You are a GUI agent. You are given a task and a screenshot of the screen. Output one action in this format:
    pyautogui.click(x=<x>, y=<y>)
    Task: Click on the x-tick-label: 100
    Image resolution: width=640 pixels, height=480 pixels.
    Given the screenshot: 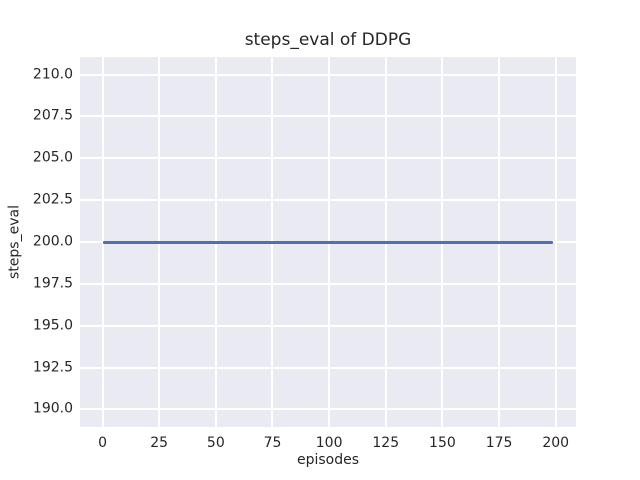 What is the action you would take?
    pyautogui.click(x=329, y=443)
    